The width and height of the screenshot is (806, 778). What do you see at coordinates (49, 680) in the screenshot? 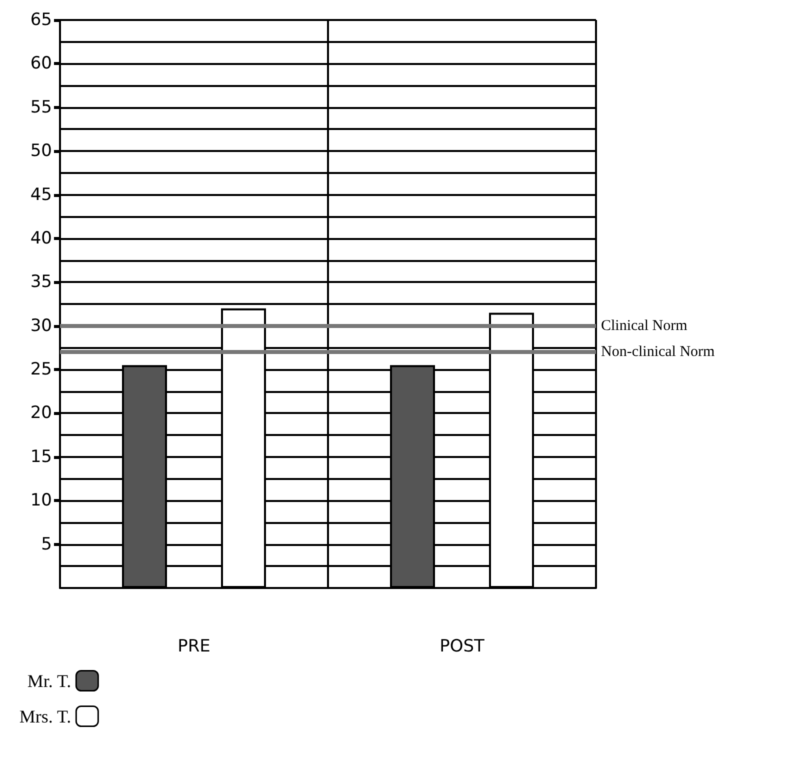
I see `legend-label: Mr. T.` at bounding box center [49, 680].